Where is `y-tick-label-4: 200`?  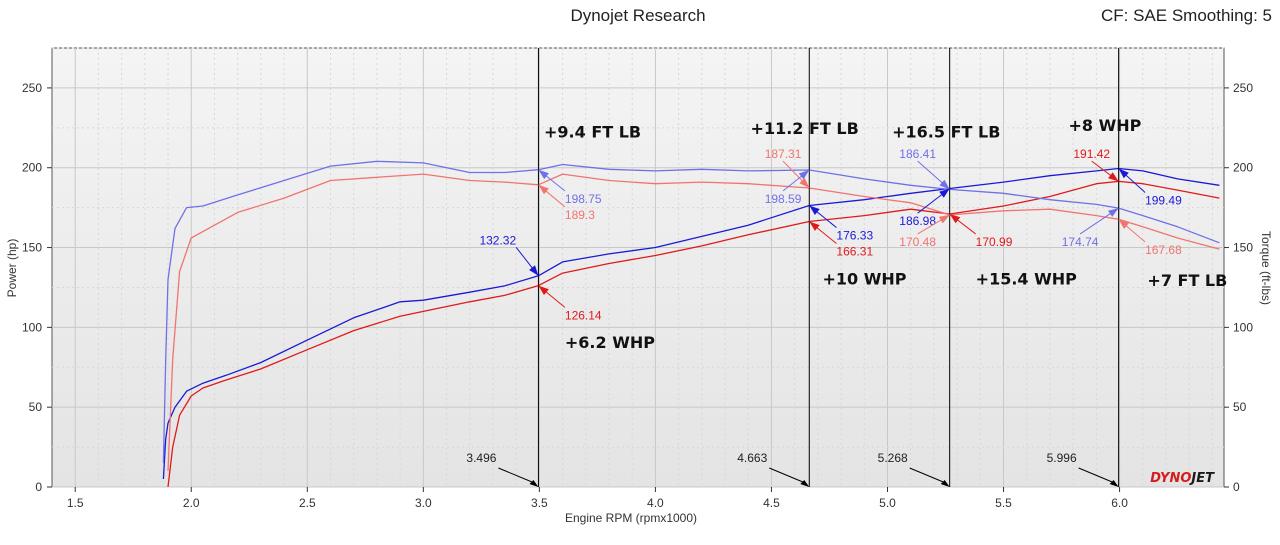 y-tick-label-4: 200 is located at coordinates (32, 168).